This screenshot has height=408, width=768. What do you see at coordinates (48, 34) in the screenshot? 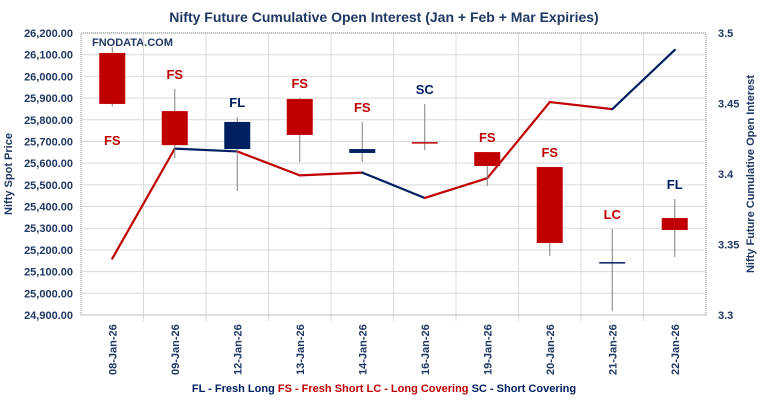
I see `left-tick-label: 26,200.00` at bounding box center [48, 34].